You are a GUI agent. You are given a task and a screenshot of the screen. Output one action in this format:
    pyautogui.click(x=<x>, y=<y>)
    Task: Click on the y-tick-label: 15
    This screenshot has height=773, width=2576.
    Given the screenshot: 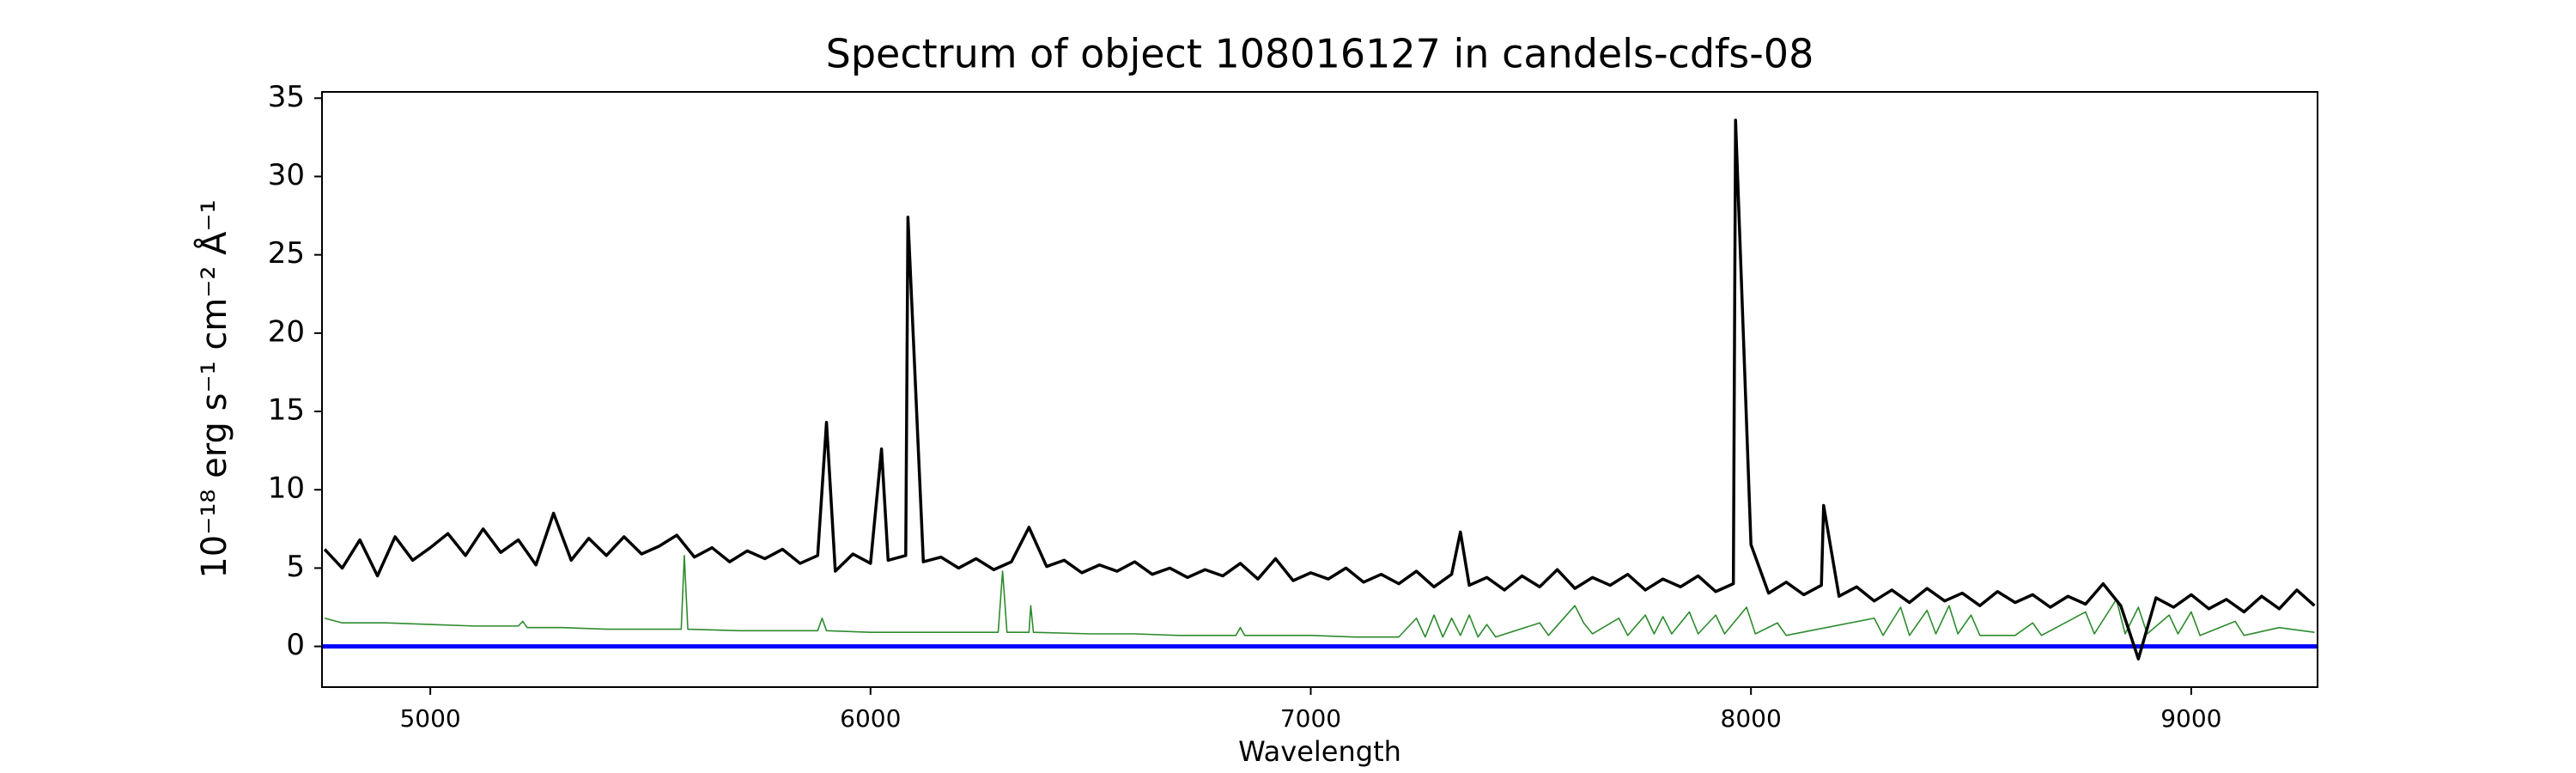 What is the action you would take?
    pyautogui.click(x=286, y=410)
    